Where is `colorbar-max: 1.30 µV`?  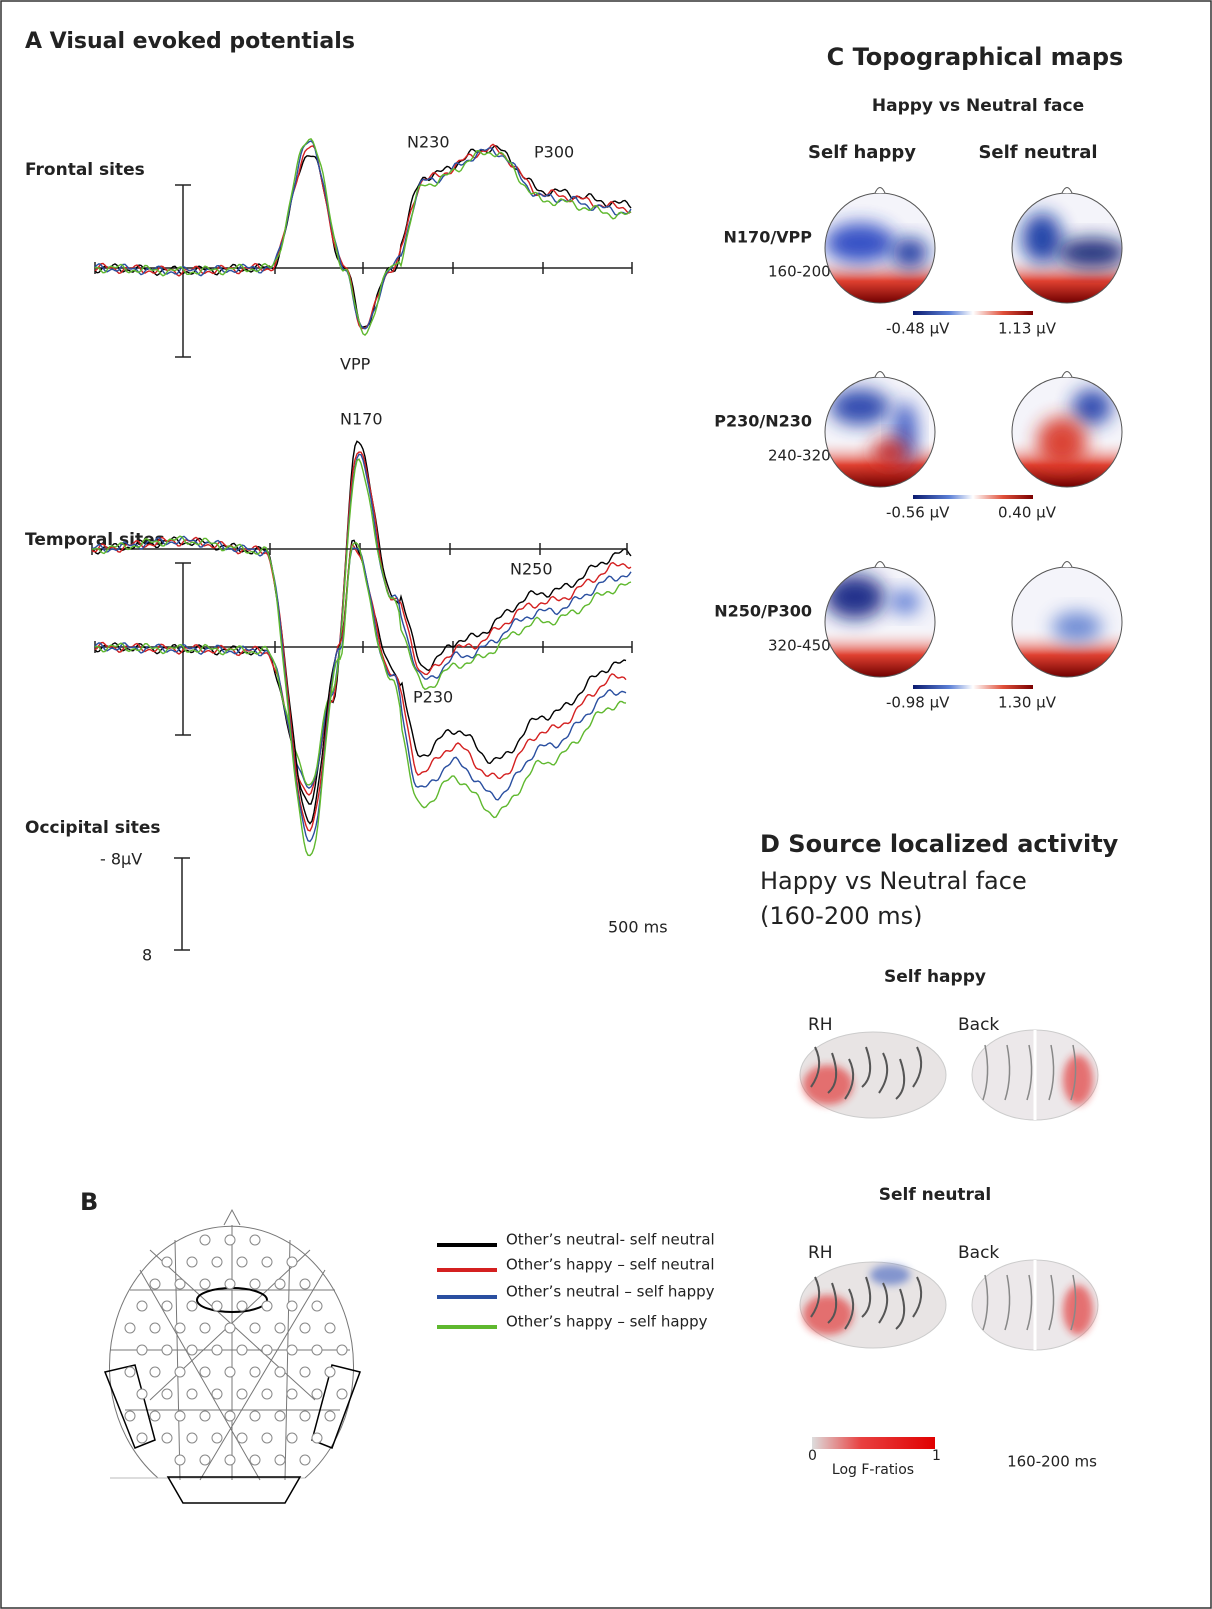
colorbar-max: 1.30 µV is located at coordinates (1027, 703).